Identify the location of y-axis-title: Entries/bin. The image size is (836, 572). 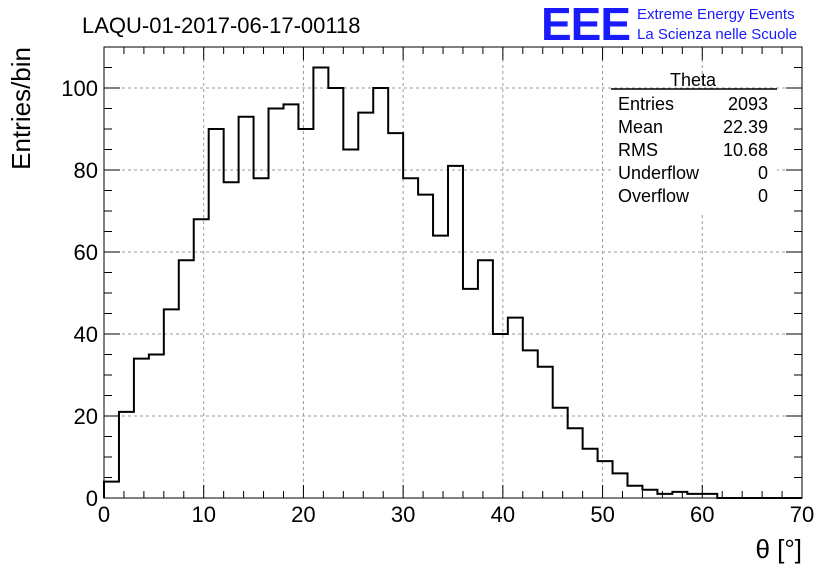
(21, 108).